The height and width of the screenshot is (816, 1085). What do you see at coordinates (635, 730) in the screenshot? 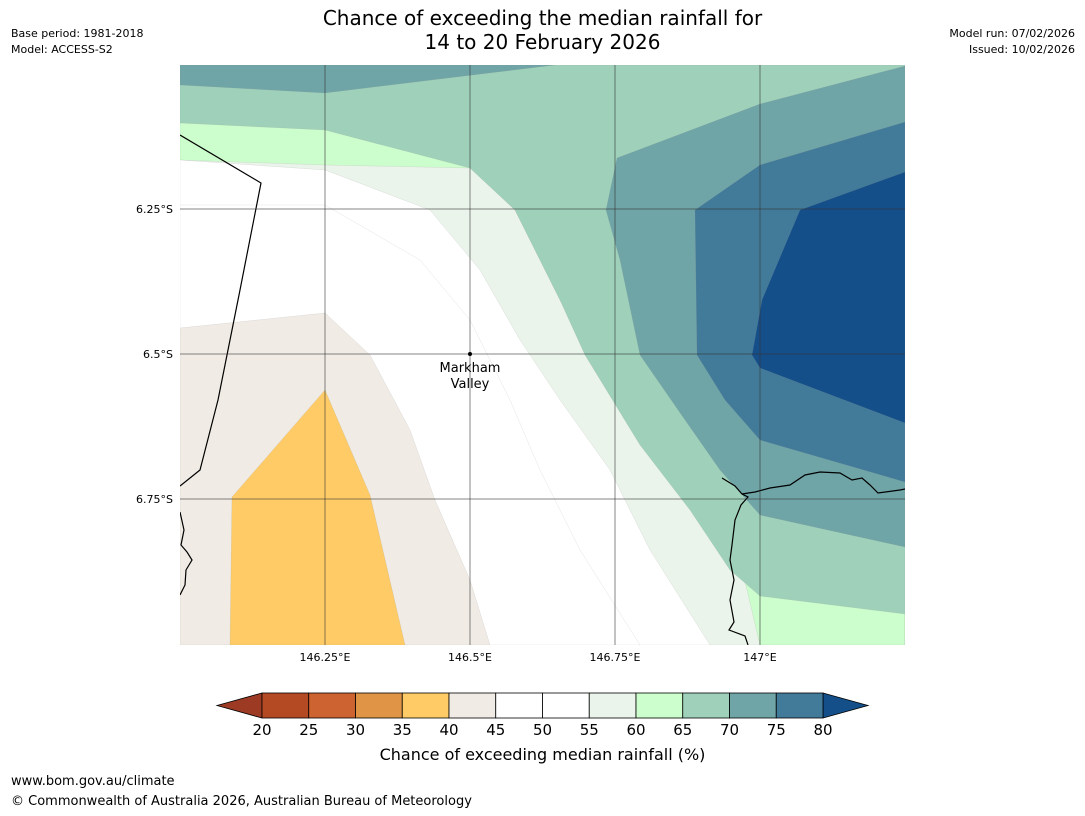
I see `colorbar-tick-60: 60` at bounding box center [635, 730].